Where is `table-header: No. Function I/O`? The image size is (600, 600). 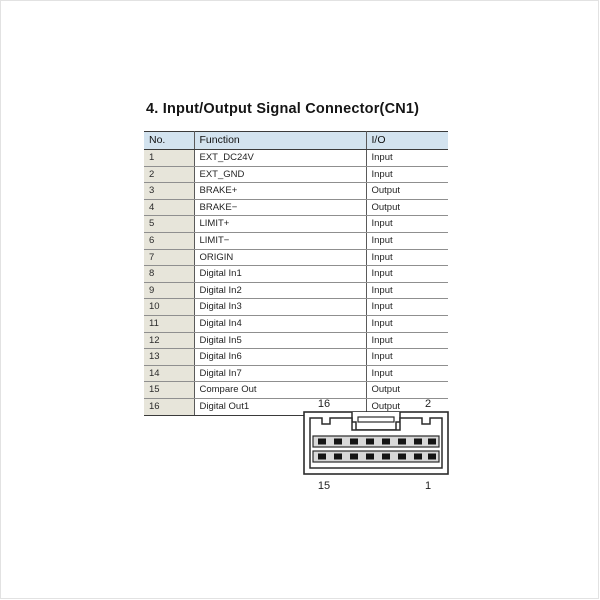
table-header: No. Function I/O is located at coordinates (296, 140).